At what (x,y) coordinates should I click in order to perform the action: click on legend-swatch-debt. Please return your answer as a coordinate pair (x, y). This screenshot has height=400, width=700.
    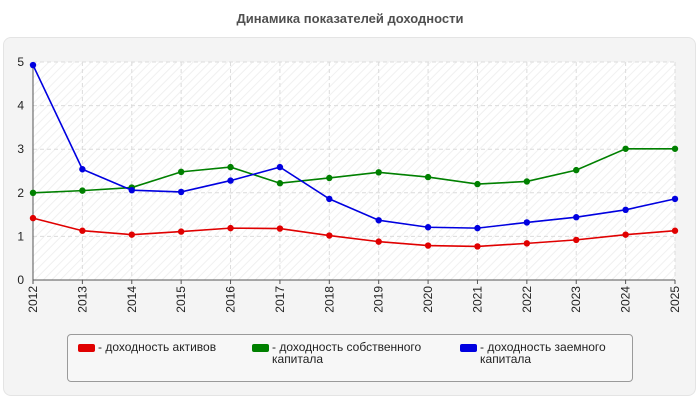
    Looking at the image, I should click on (468, 348).